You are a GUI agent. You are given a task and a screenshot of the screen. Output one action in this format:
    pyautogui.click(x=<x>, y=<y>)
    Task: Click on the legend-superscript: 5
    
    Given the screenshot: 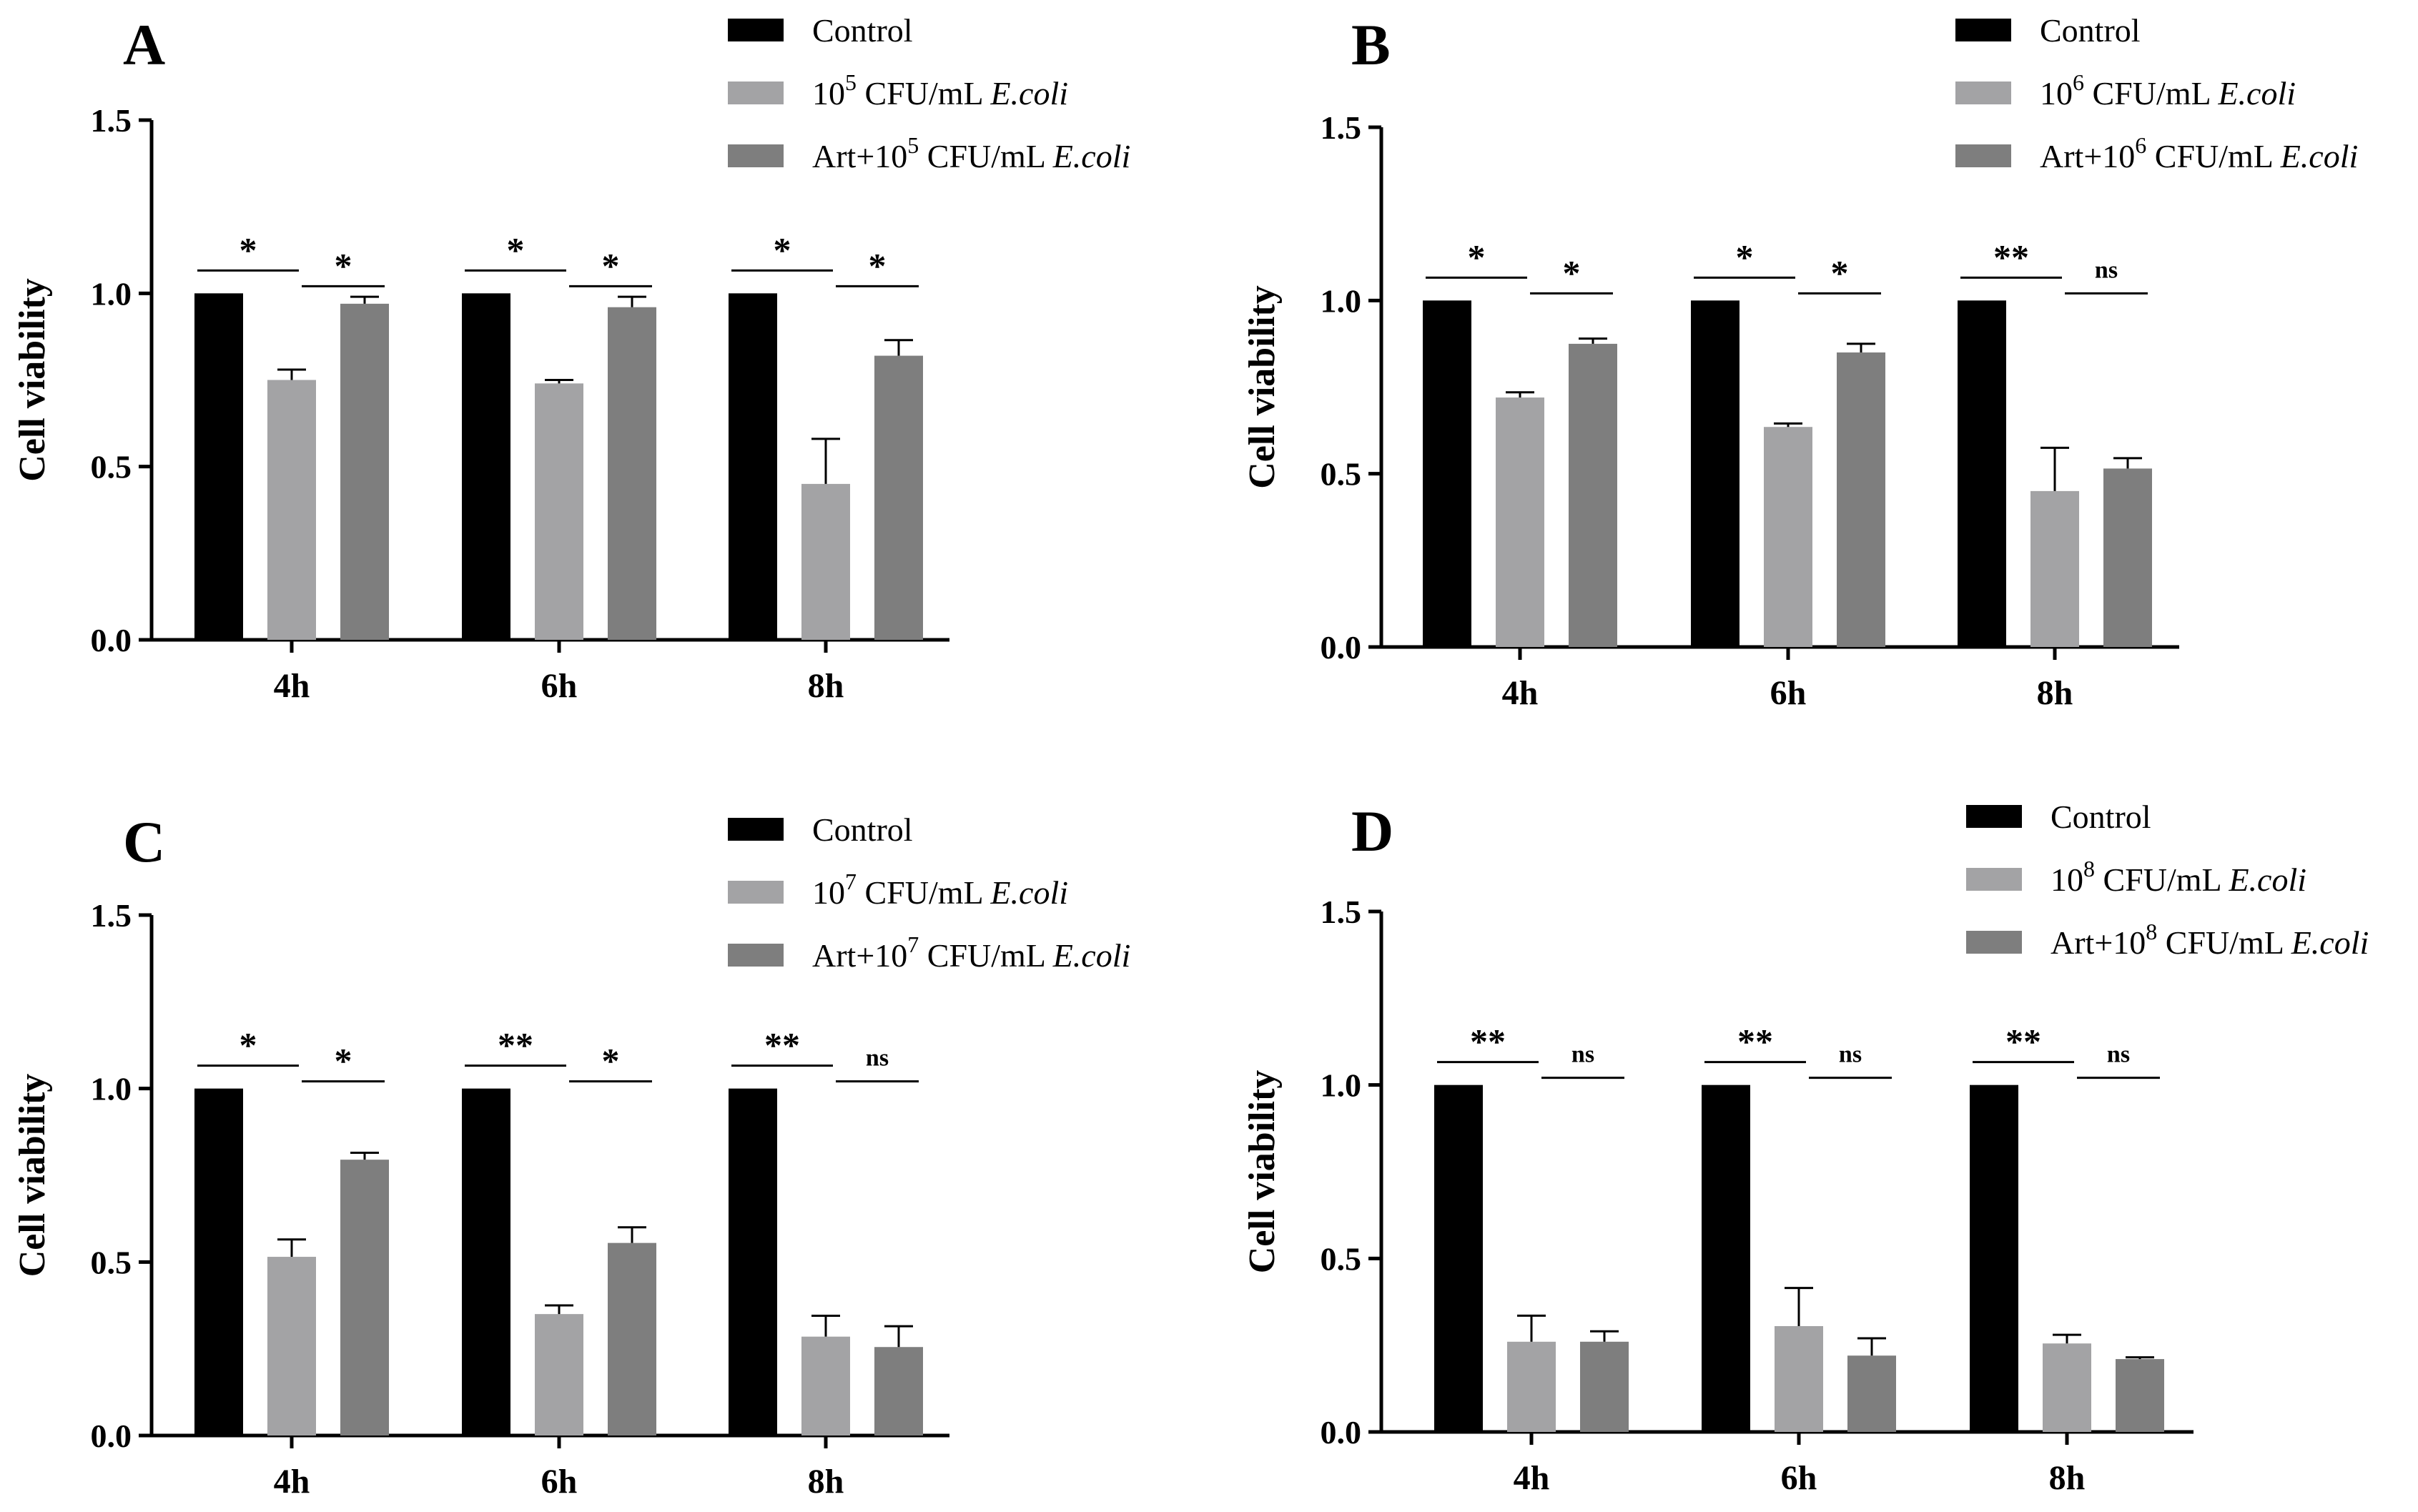 What is the action you would take?
    pyautogui.click(x=851, y=82)
    